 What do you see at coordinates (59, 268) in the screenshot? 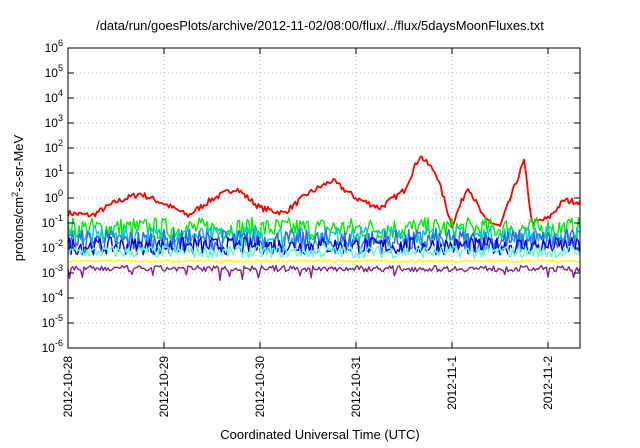
I see `y-tick-label-exponent: -3` at bounding box center [59, 268].